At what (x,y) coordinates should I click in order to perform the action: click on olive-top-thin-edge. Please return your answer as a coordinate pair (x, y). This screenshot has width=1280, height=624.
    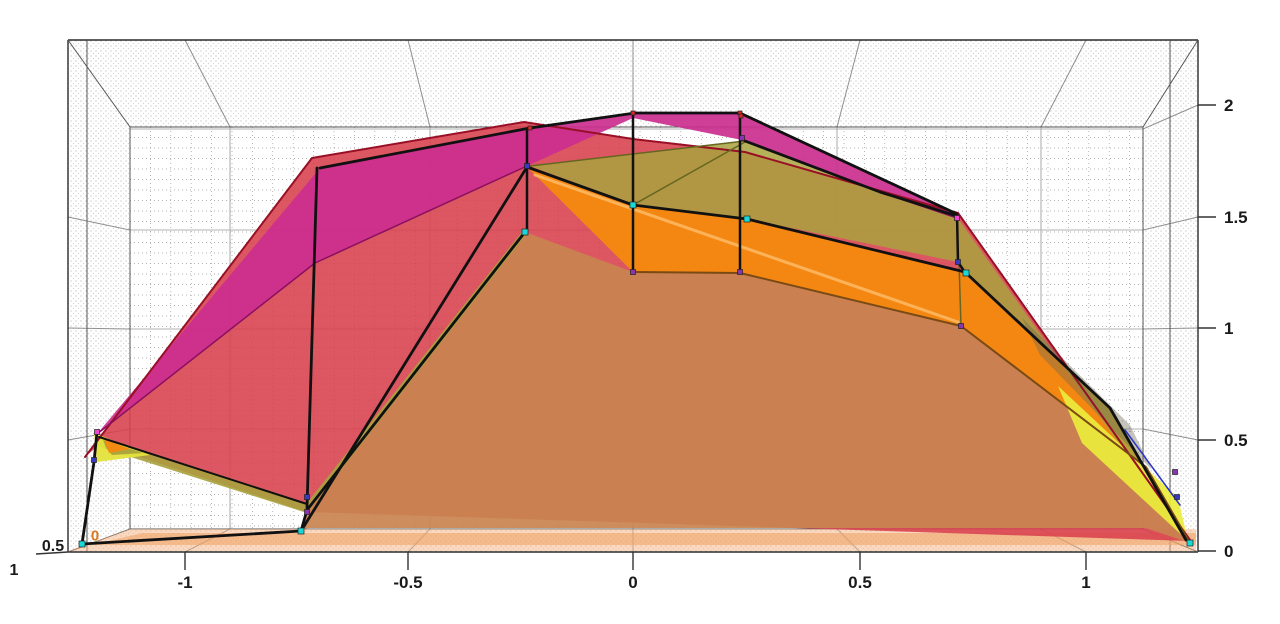
    Looking at the image, I should click on (637, 153).